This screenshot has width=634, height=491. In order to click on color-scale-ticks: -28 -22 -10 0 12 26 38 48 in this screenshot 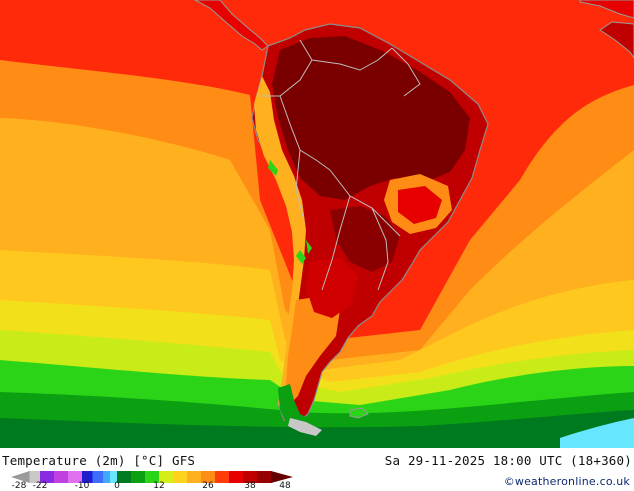, I will do `click(150, 486)`.